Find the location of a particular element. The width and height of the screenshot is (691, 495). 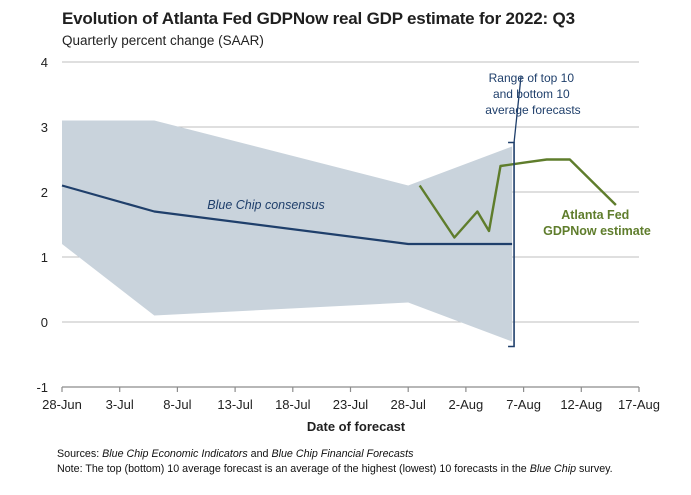

x-tick-label: 2-Aug is located at coordinates (466, 404).